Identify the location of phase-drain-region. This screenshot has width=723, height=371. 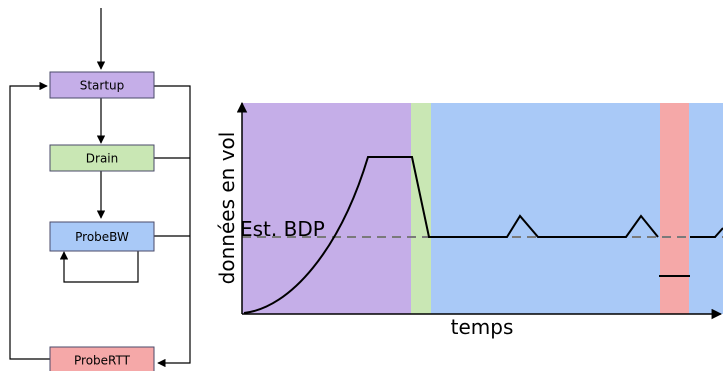
(421, 208).